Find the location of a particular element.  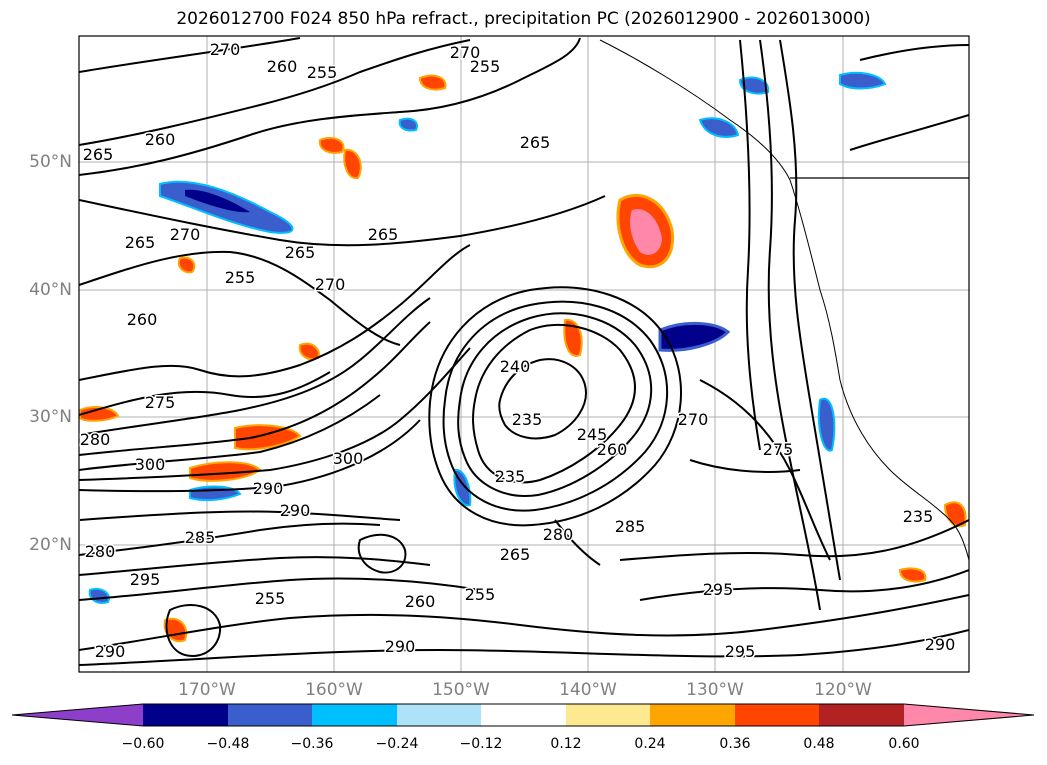

colorbar-tick: −0.48 is located at coordinates (228, 744).